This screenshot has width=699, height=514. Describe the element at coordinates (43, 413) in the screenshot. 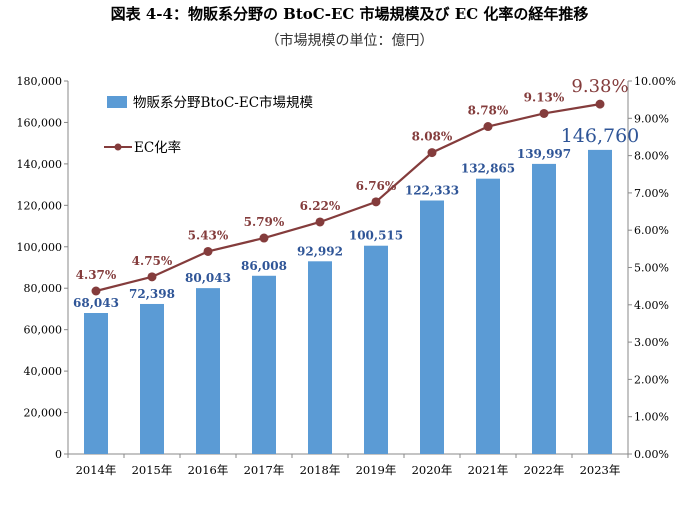

I see `y-left-tick-label: 20,000` at that location.